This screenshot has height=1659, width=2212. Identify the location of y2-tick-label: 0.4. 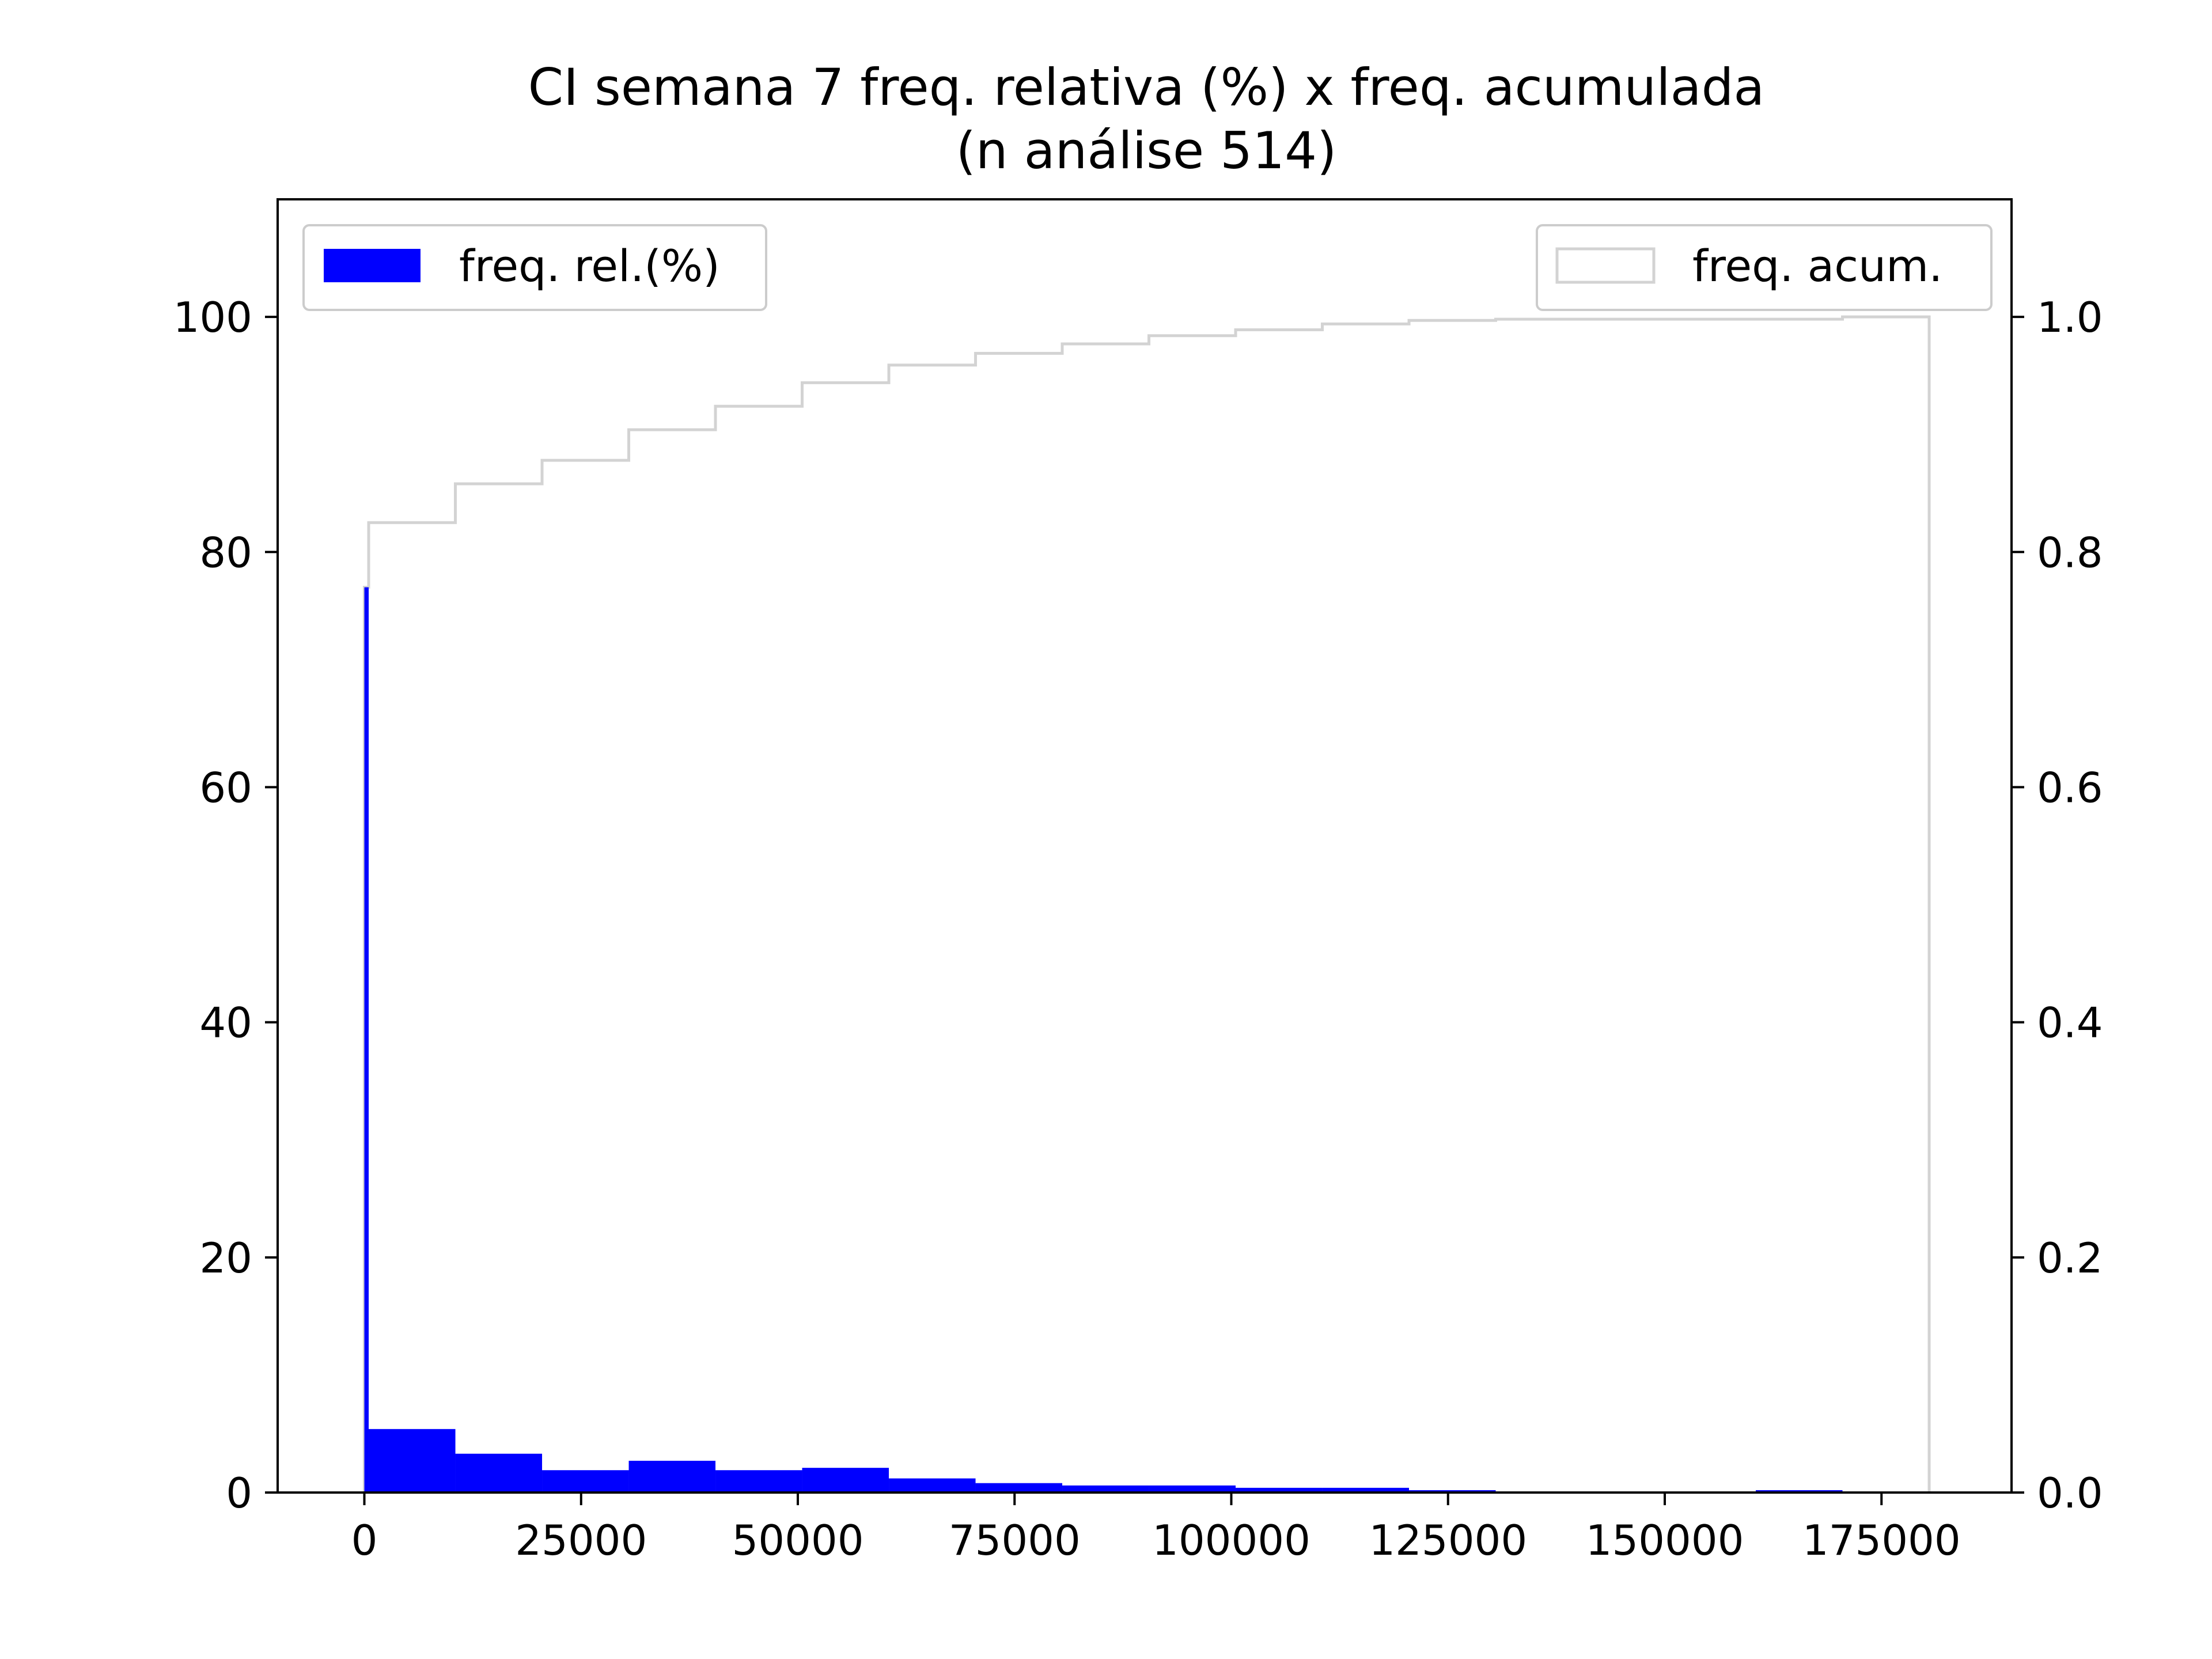
(2070, 1023).